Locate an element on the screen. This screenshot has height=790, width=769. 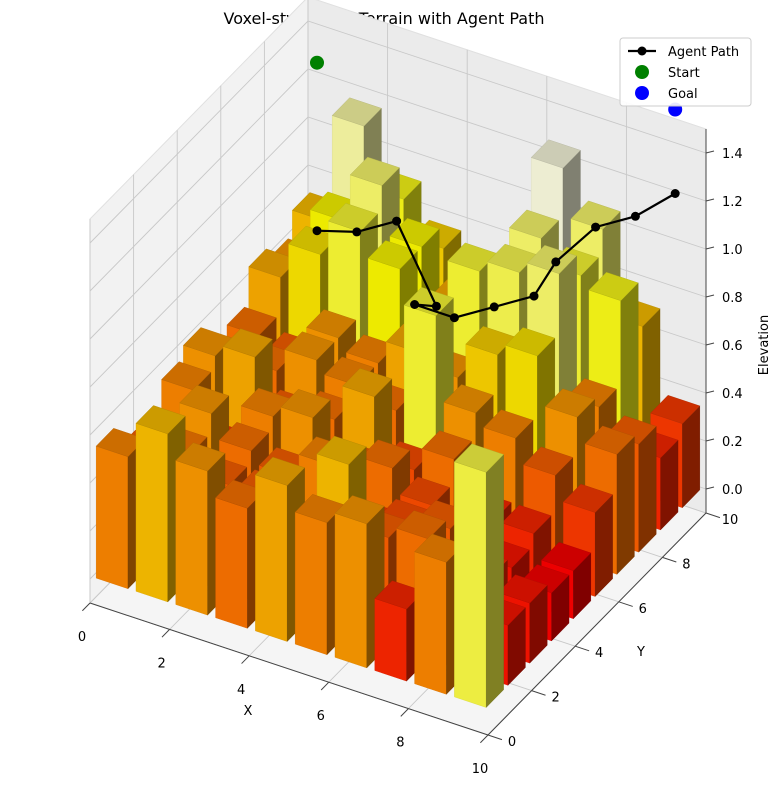
z-tick-label: 0.8 is located at coordinates (732, 298).